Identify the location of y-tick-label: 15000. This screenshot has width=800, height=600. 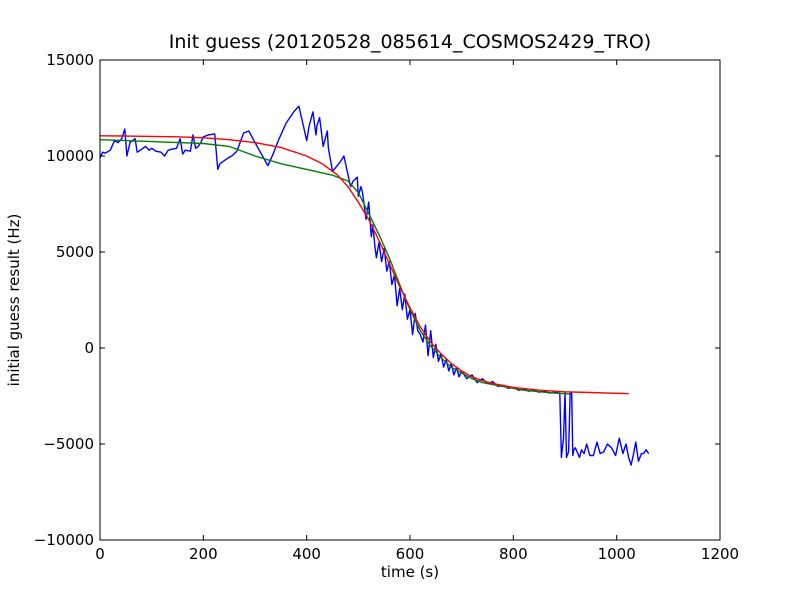
(70, 60).